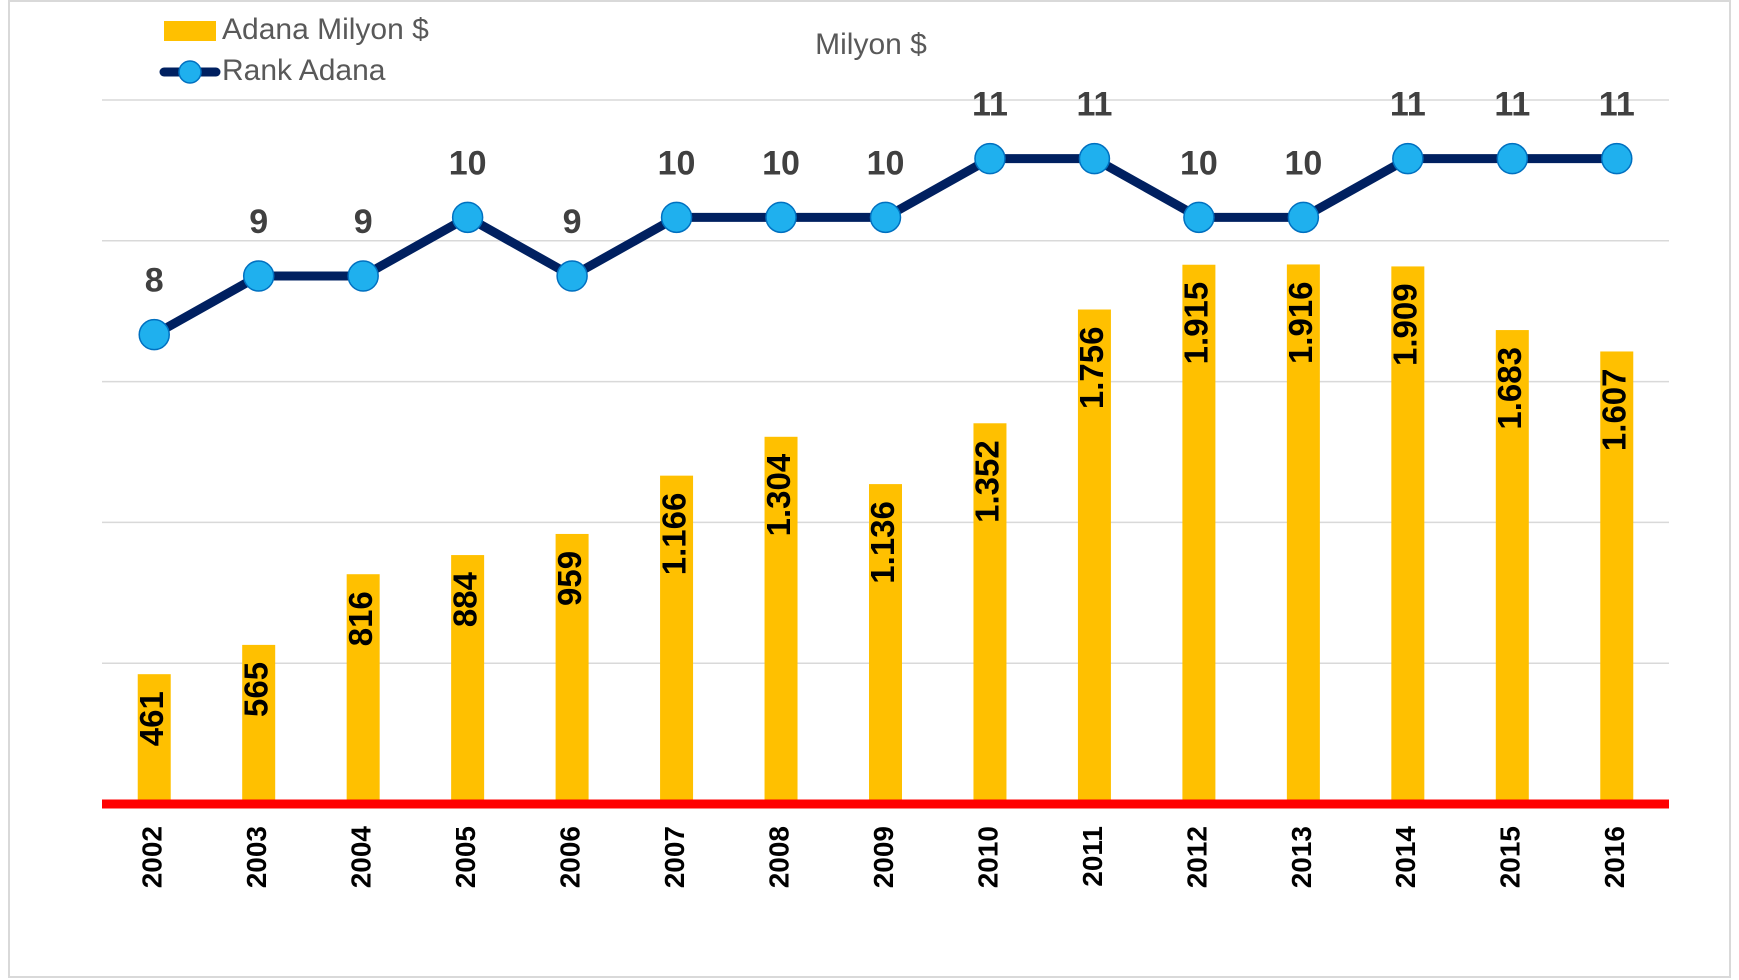 Image resolution: width=1739 pixels, height=980 pixels. Describe the element at coordinates (1196, 323) in the screenshot. I see `bar-value-label: 1.915` at that location.